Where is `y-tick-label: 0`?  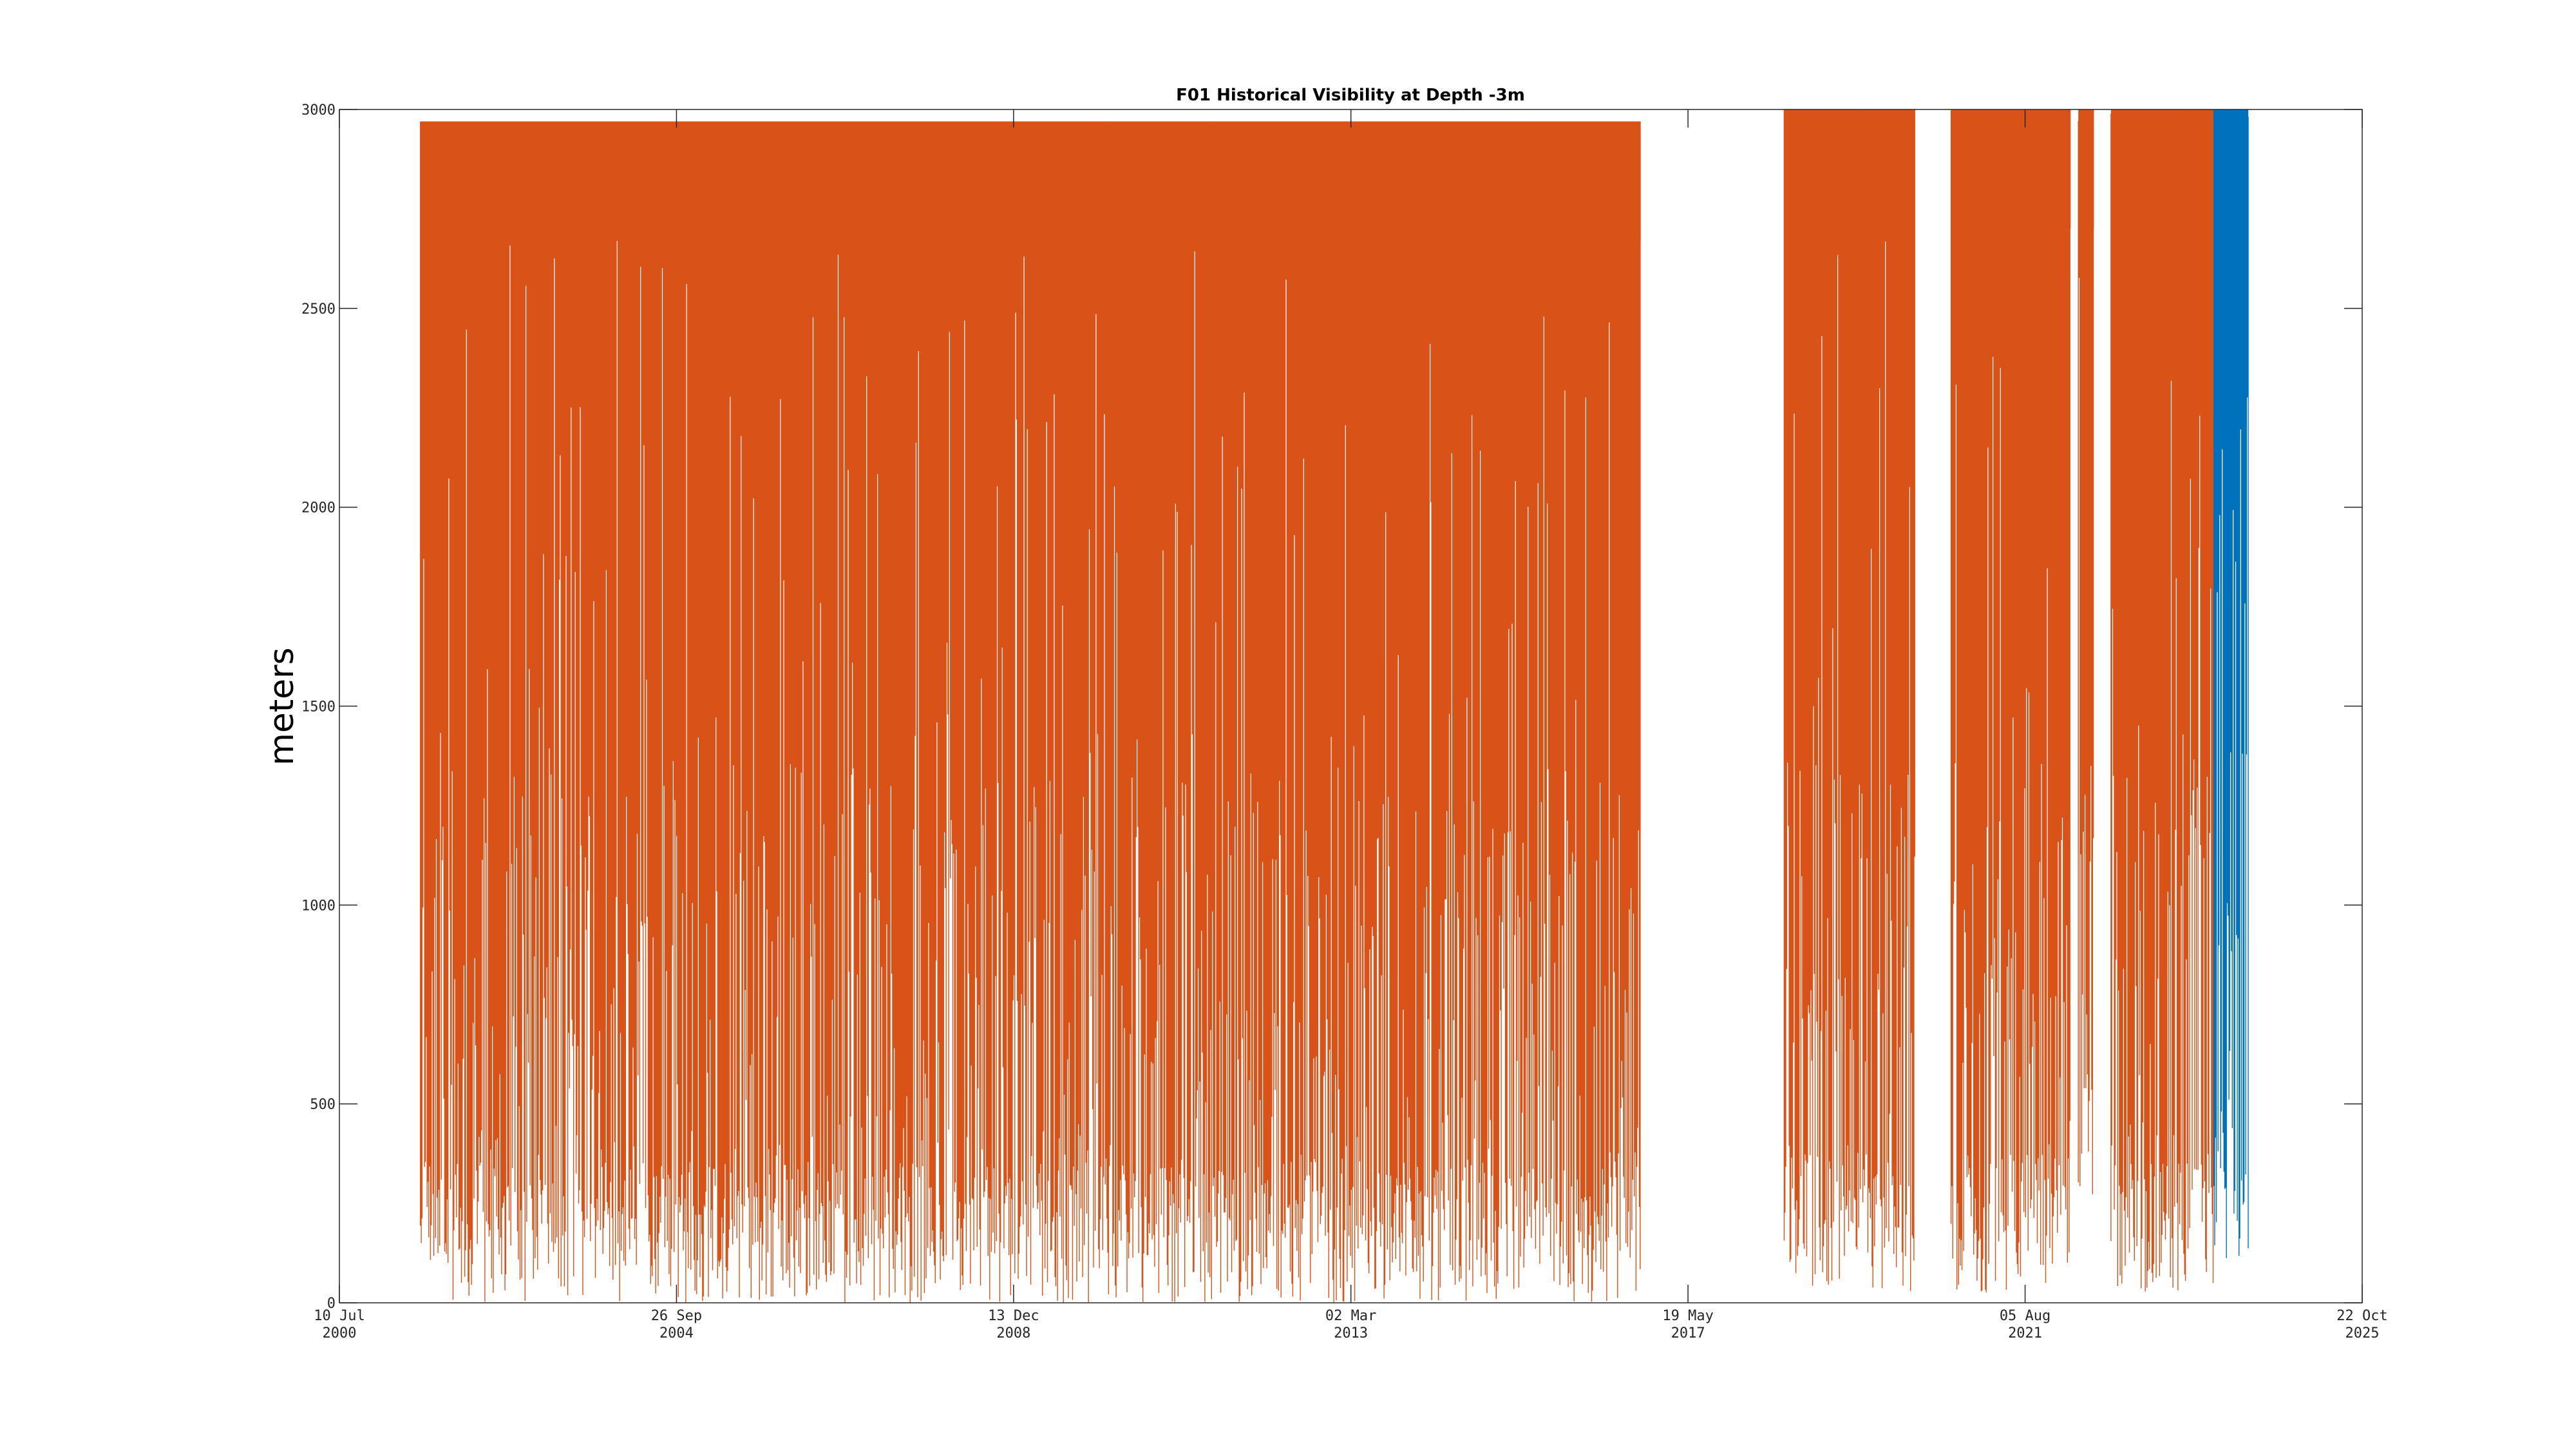
y-tick-label: 0 is located at coordinates (332, 1304).